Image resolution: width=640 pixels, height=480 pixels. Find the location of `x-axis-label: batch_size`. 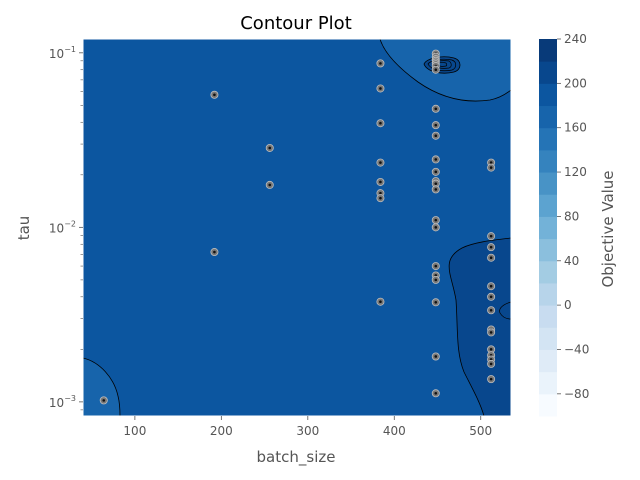

x-axis-label: batch_size is located at coordinates (296, 457).